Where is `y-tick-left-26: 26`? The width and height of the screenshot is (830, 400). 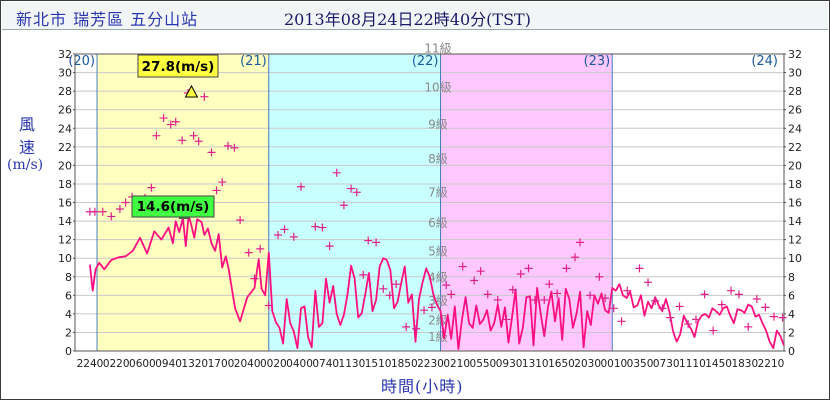
y-tick-left-26: 26 is located at coordinates (65, 110).